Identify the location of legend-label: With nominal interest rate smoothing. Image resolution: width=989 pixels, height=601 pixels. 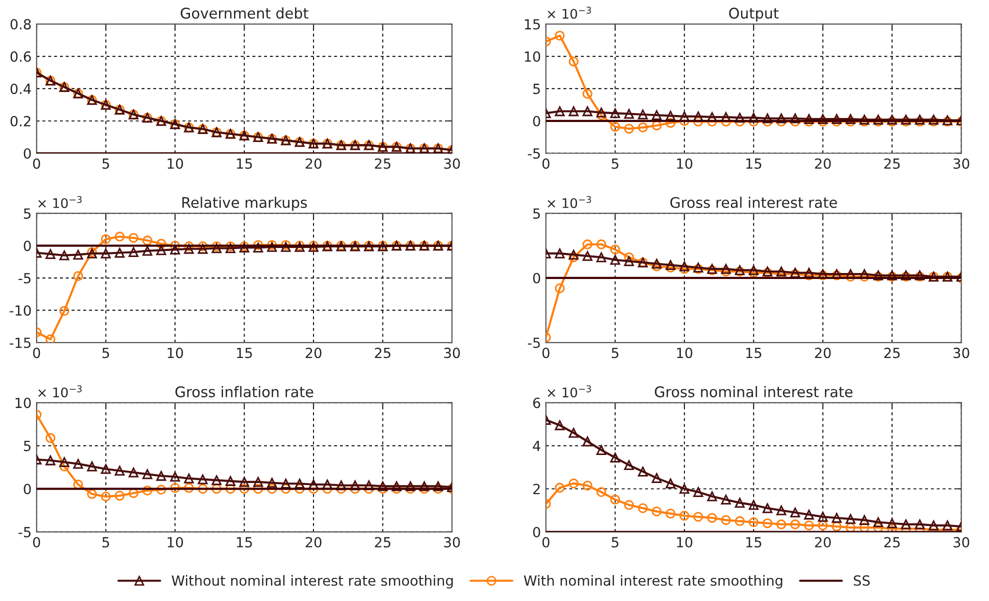
(653, 581).